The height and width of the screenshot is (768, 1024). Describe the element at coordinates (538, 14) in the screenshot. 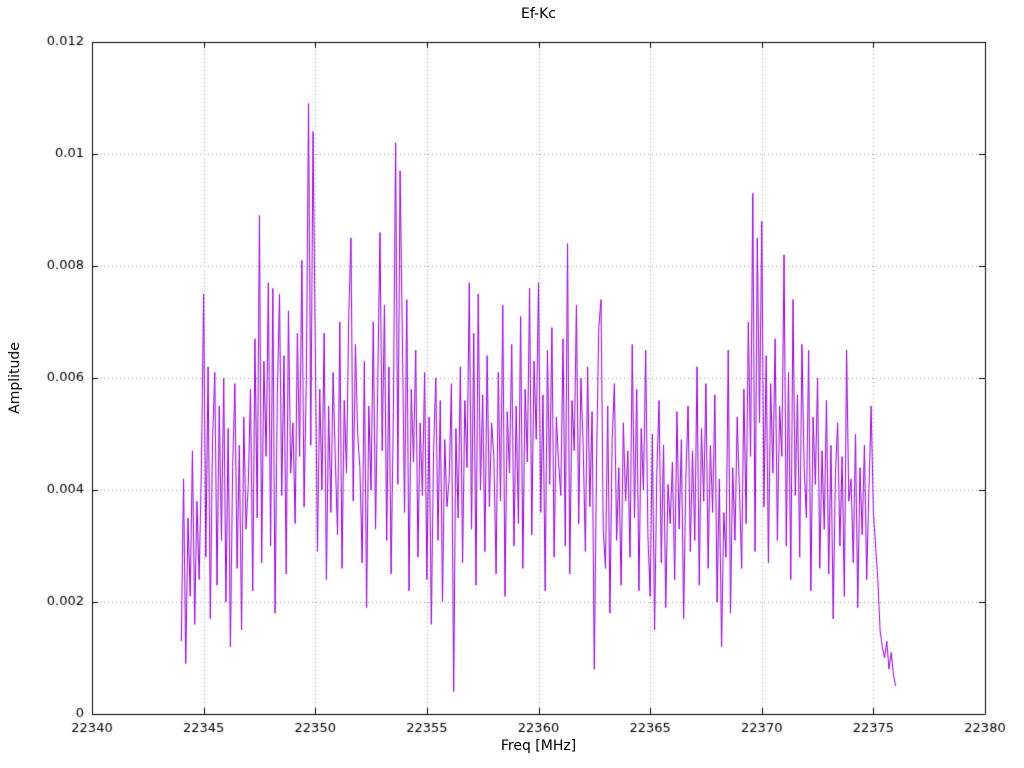

I see `chart-title: Ef-Kc` at that location.